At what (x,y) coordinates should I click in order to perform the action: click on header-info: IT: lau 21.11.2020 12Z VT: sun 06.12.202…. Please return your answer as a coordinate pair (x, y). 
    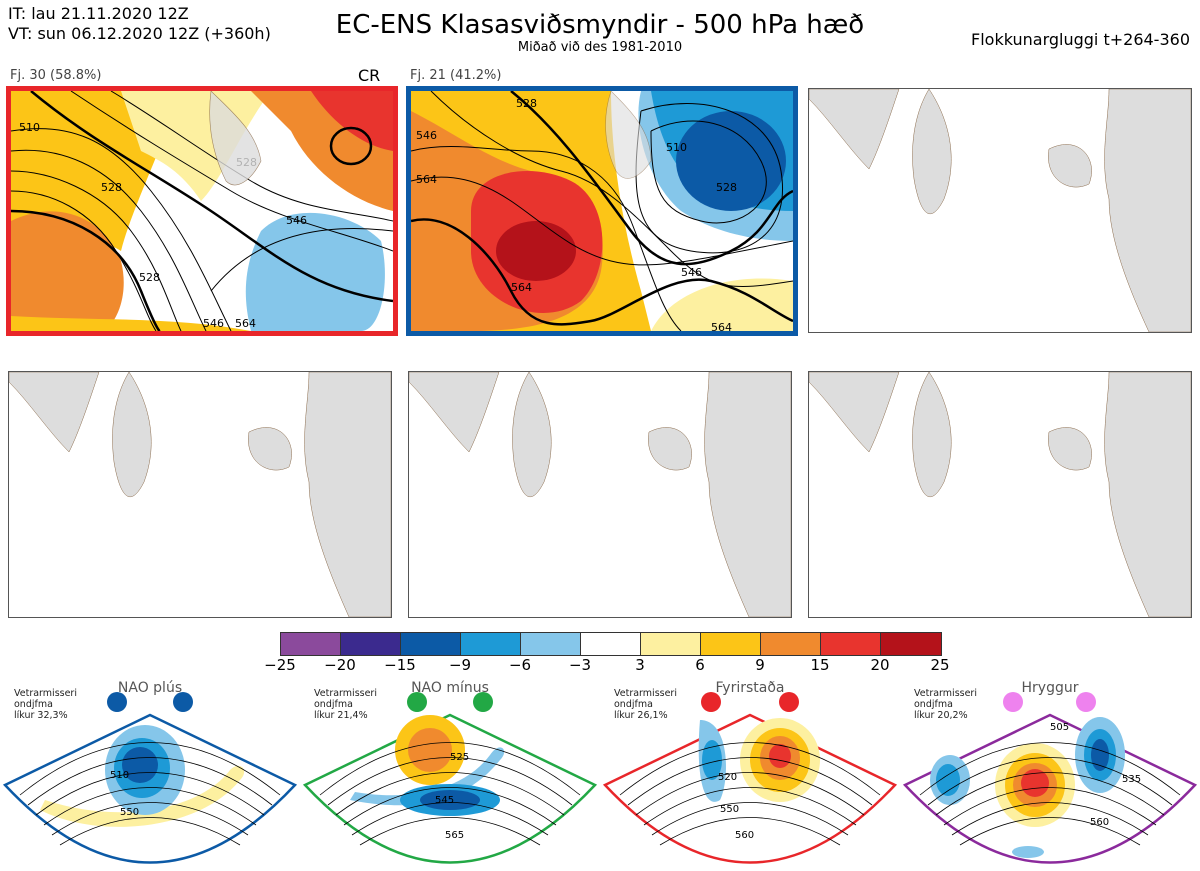
    Looking at the image, I should click on (139, 24).